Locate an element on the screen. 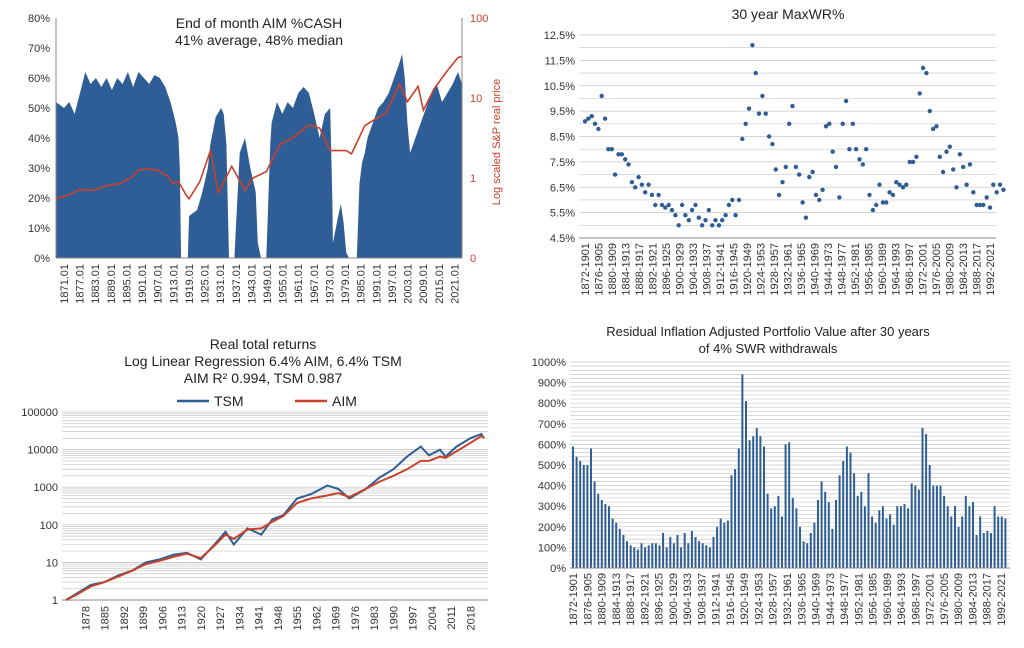  residual-x-tick-label: 1888-1917 is located at coordinates (631, 599).